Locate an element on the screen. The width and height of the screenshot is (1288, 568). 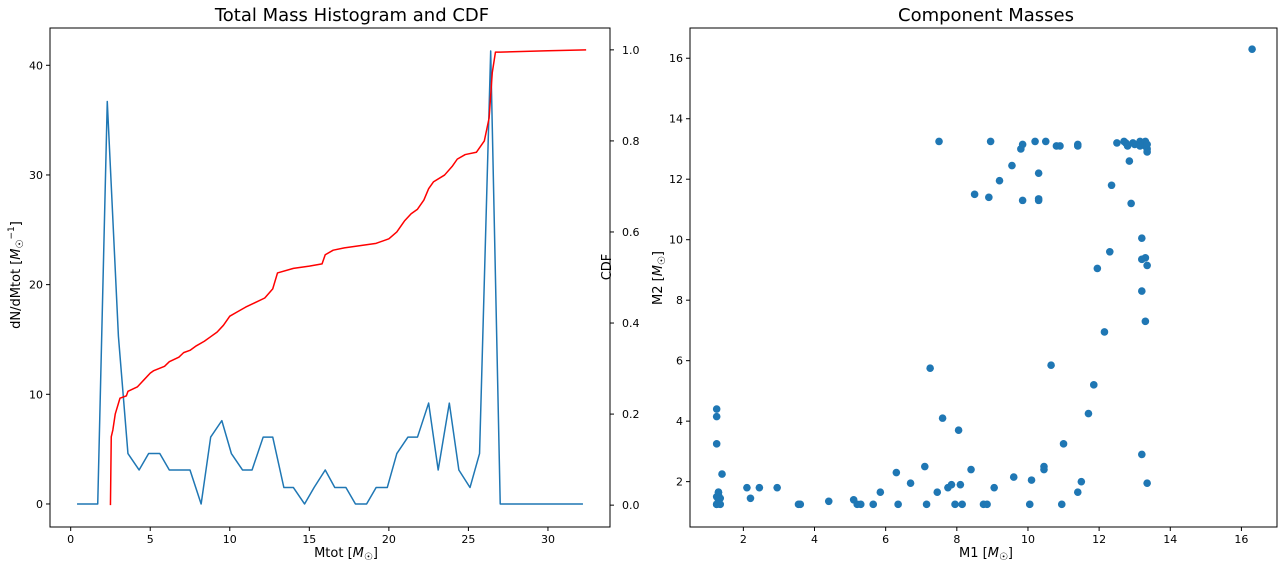
left-x-axis: 0 5 10 15 20 25 30 is located at coordinates (311, 536).